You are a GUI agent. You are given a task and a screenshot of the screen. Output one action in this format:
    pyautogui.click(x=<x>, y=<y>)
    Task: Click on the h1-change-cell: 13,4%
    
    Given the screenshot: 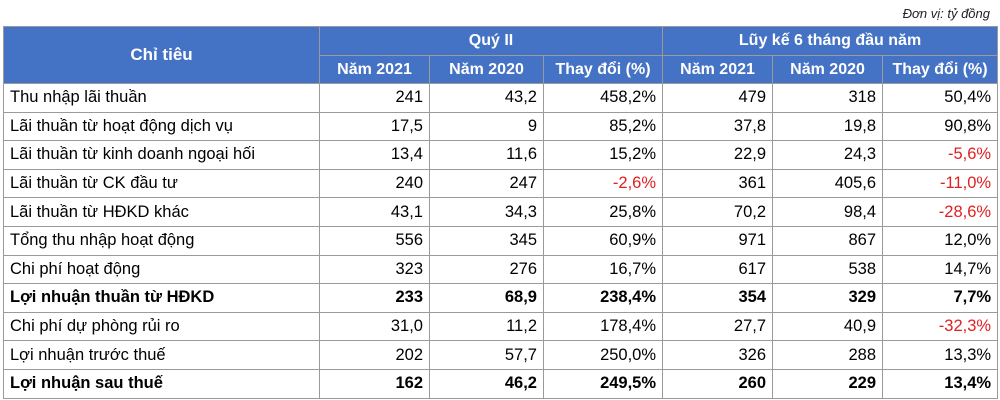 What is the action you would take?
    pyautogui.click(x=940, y=383)
    